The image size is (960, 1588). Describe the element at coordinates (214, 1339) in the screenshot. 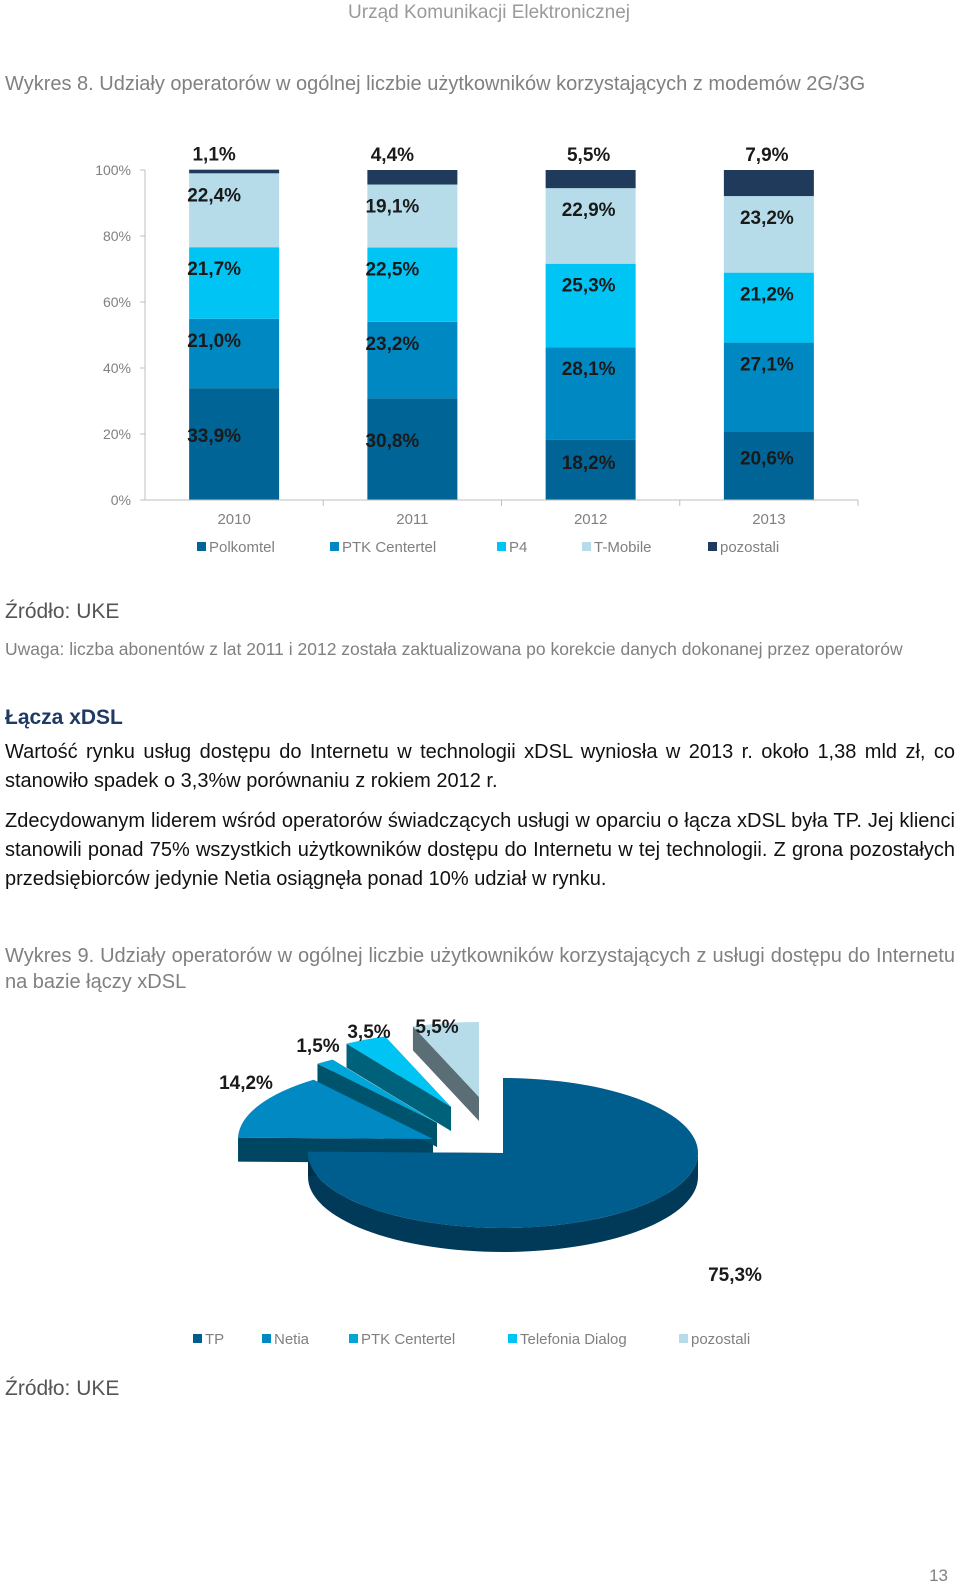

I see `legend-label: TP` at that location.